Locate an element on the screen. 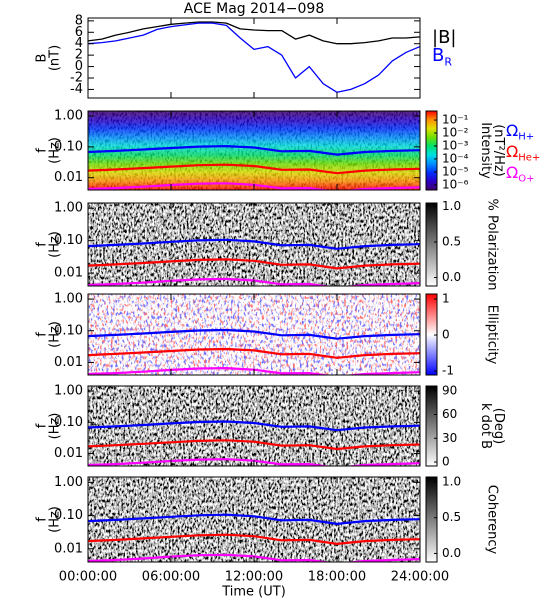  panel: f(Hz) 1.0 0.5 0.0 % Polarization 1.00 0.10 0.01 is located at coordinates (267, 244).